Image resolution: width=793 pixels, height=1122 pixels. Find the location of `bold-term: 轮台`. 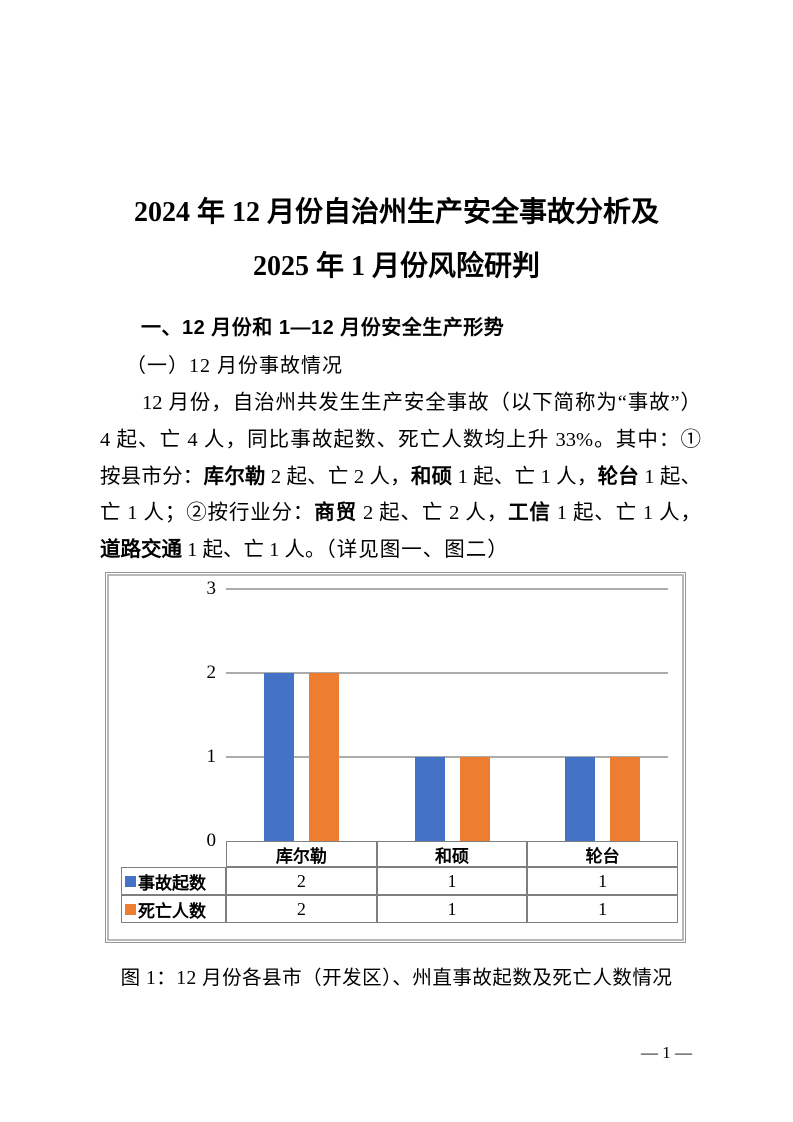

bold-term: 轮台 is located at coordinates (618, 476).